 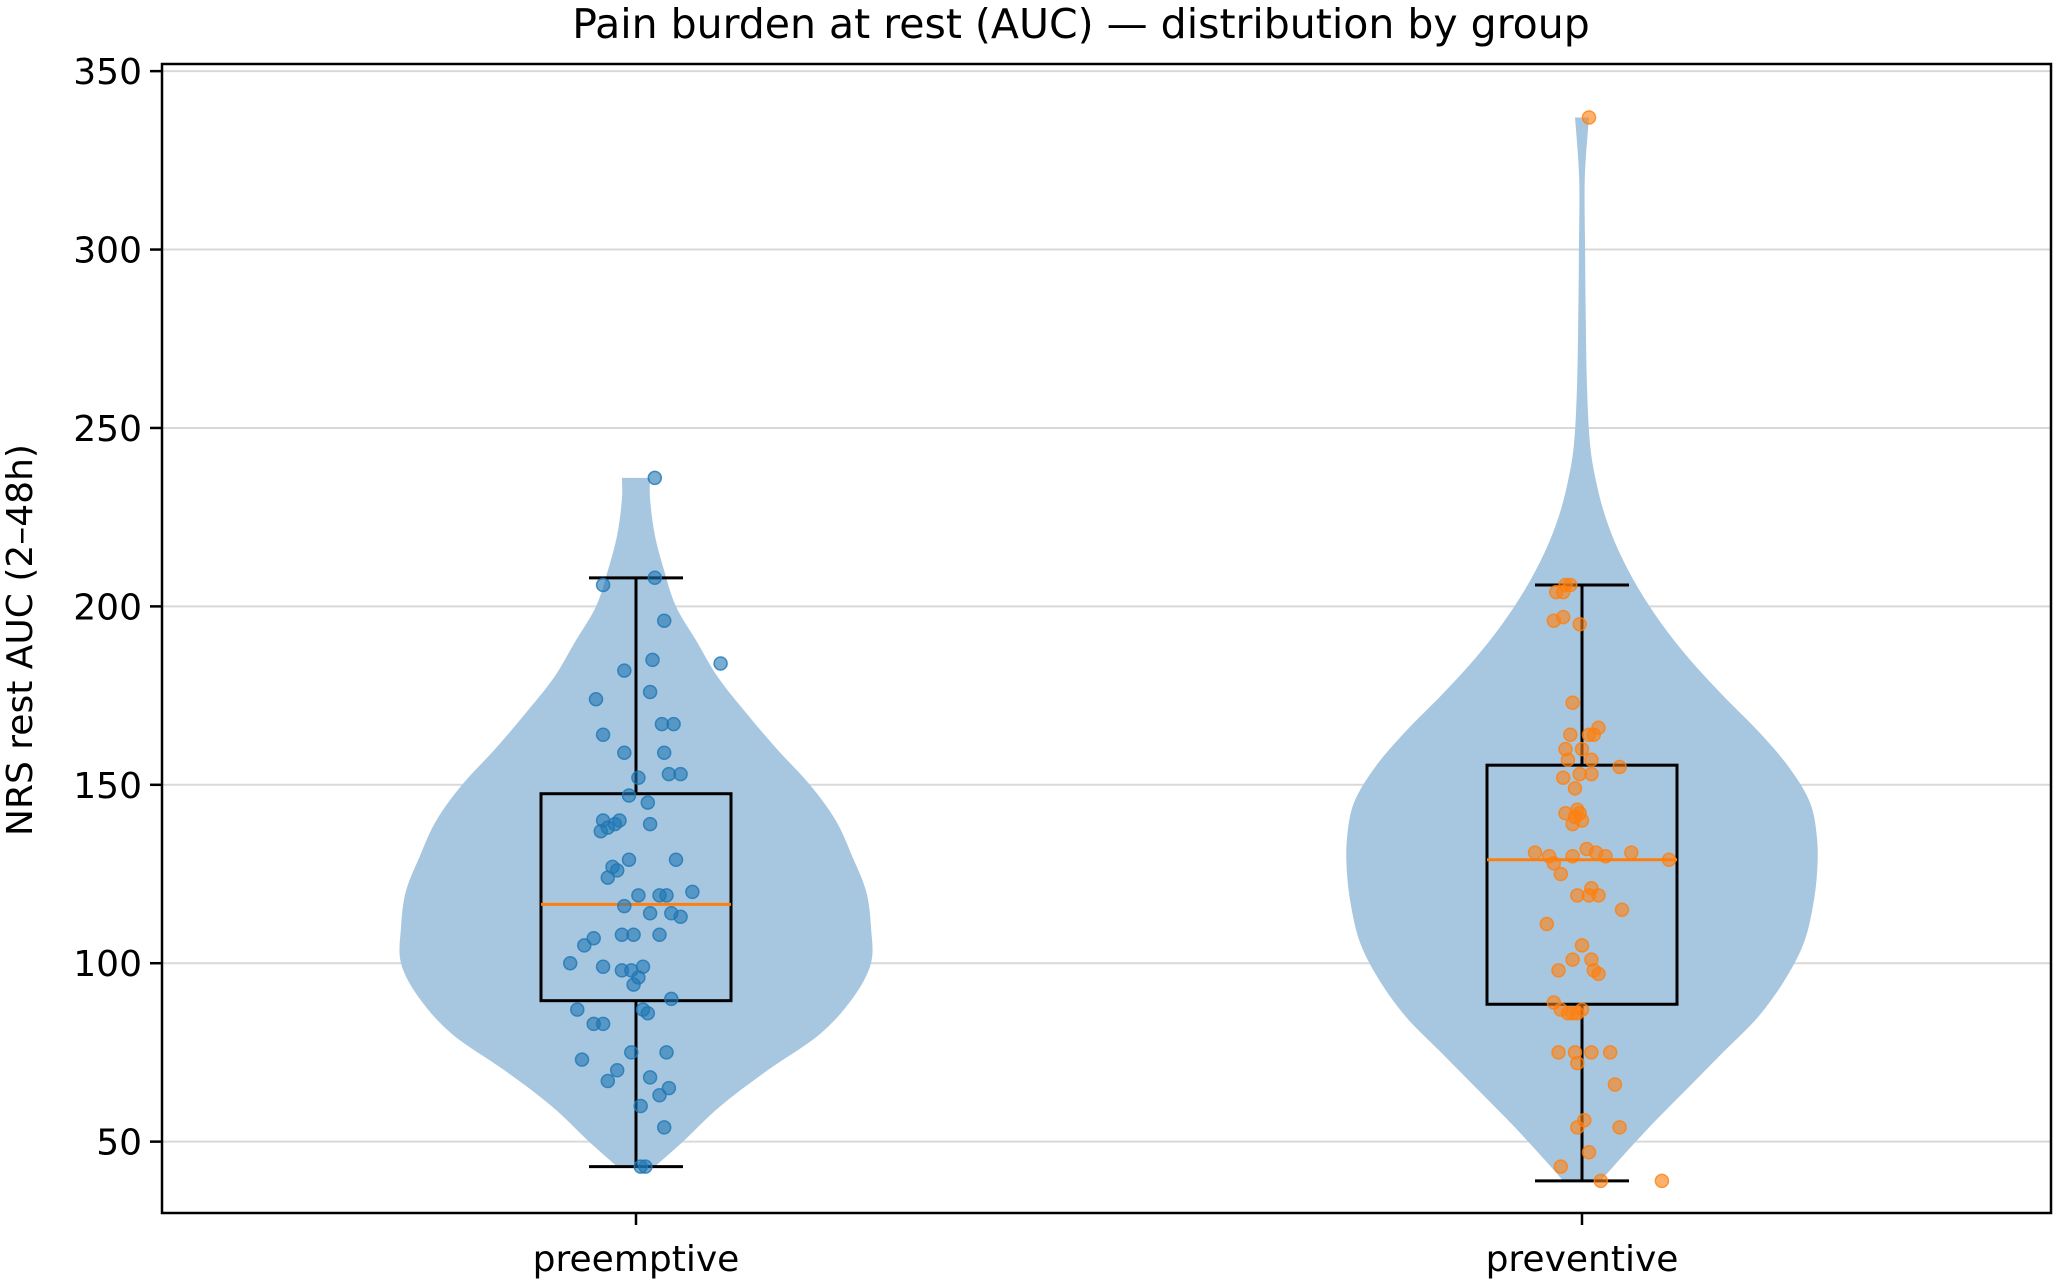 I want to click on x-tick-label: preemptive, so click(x=636, y=1259).